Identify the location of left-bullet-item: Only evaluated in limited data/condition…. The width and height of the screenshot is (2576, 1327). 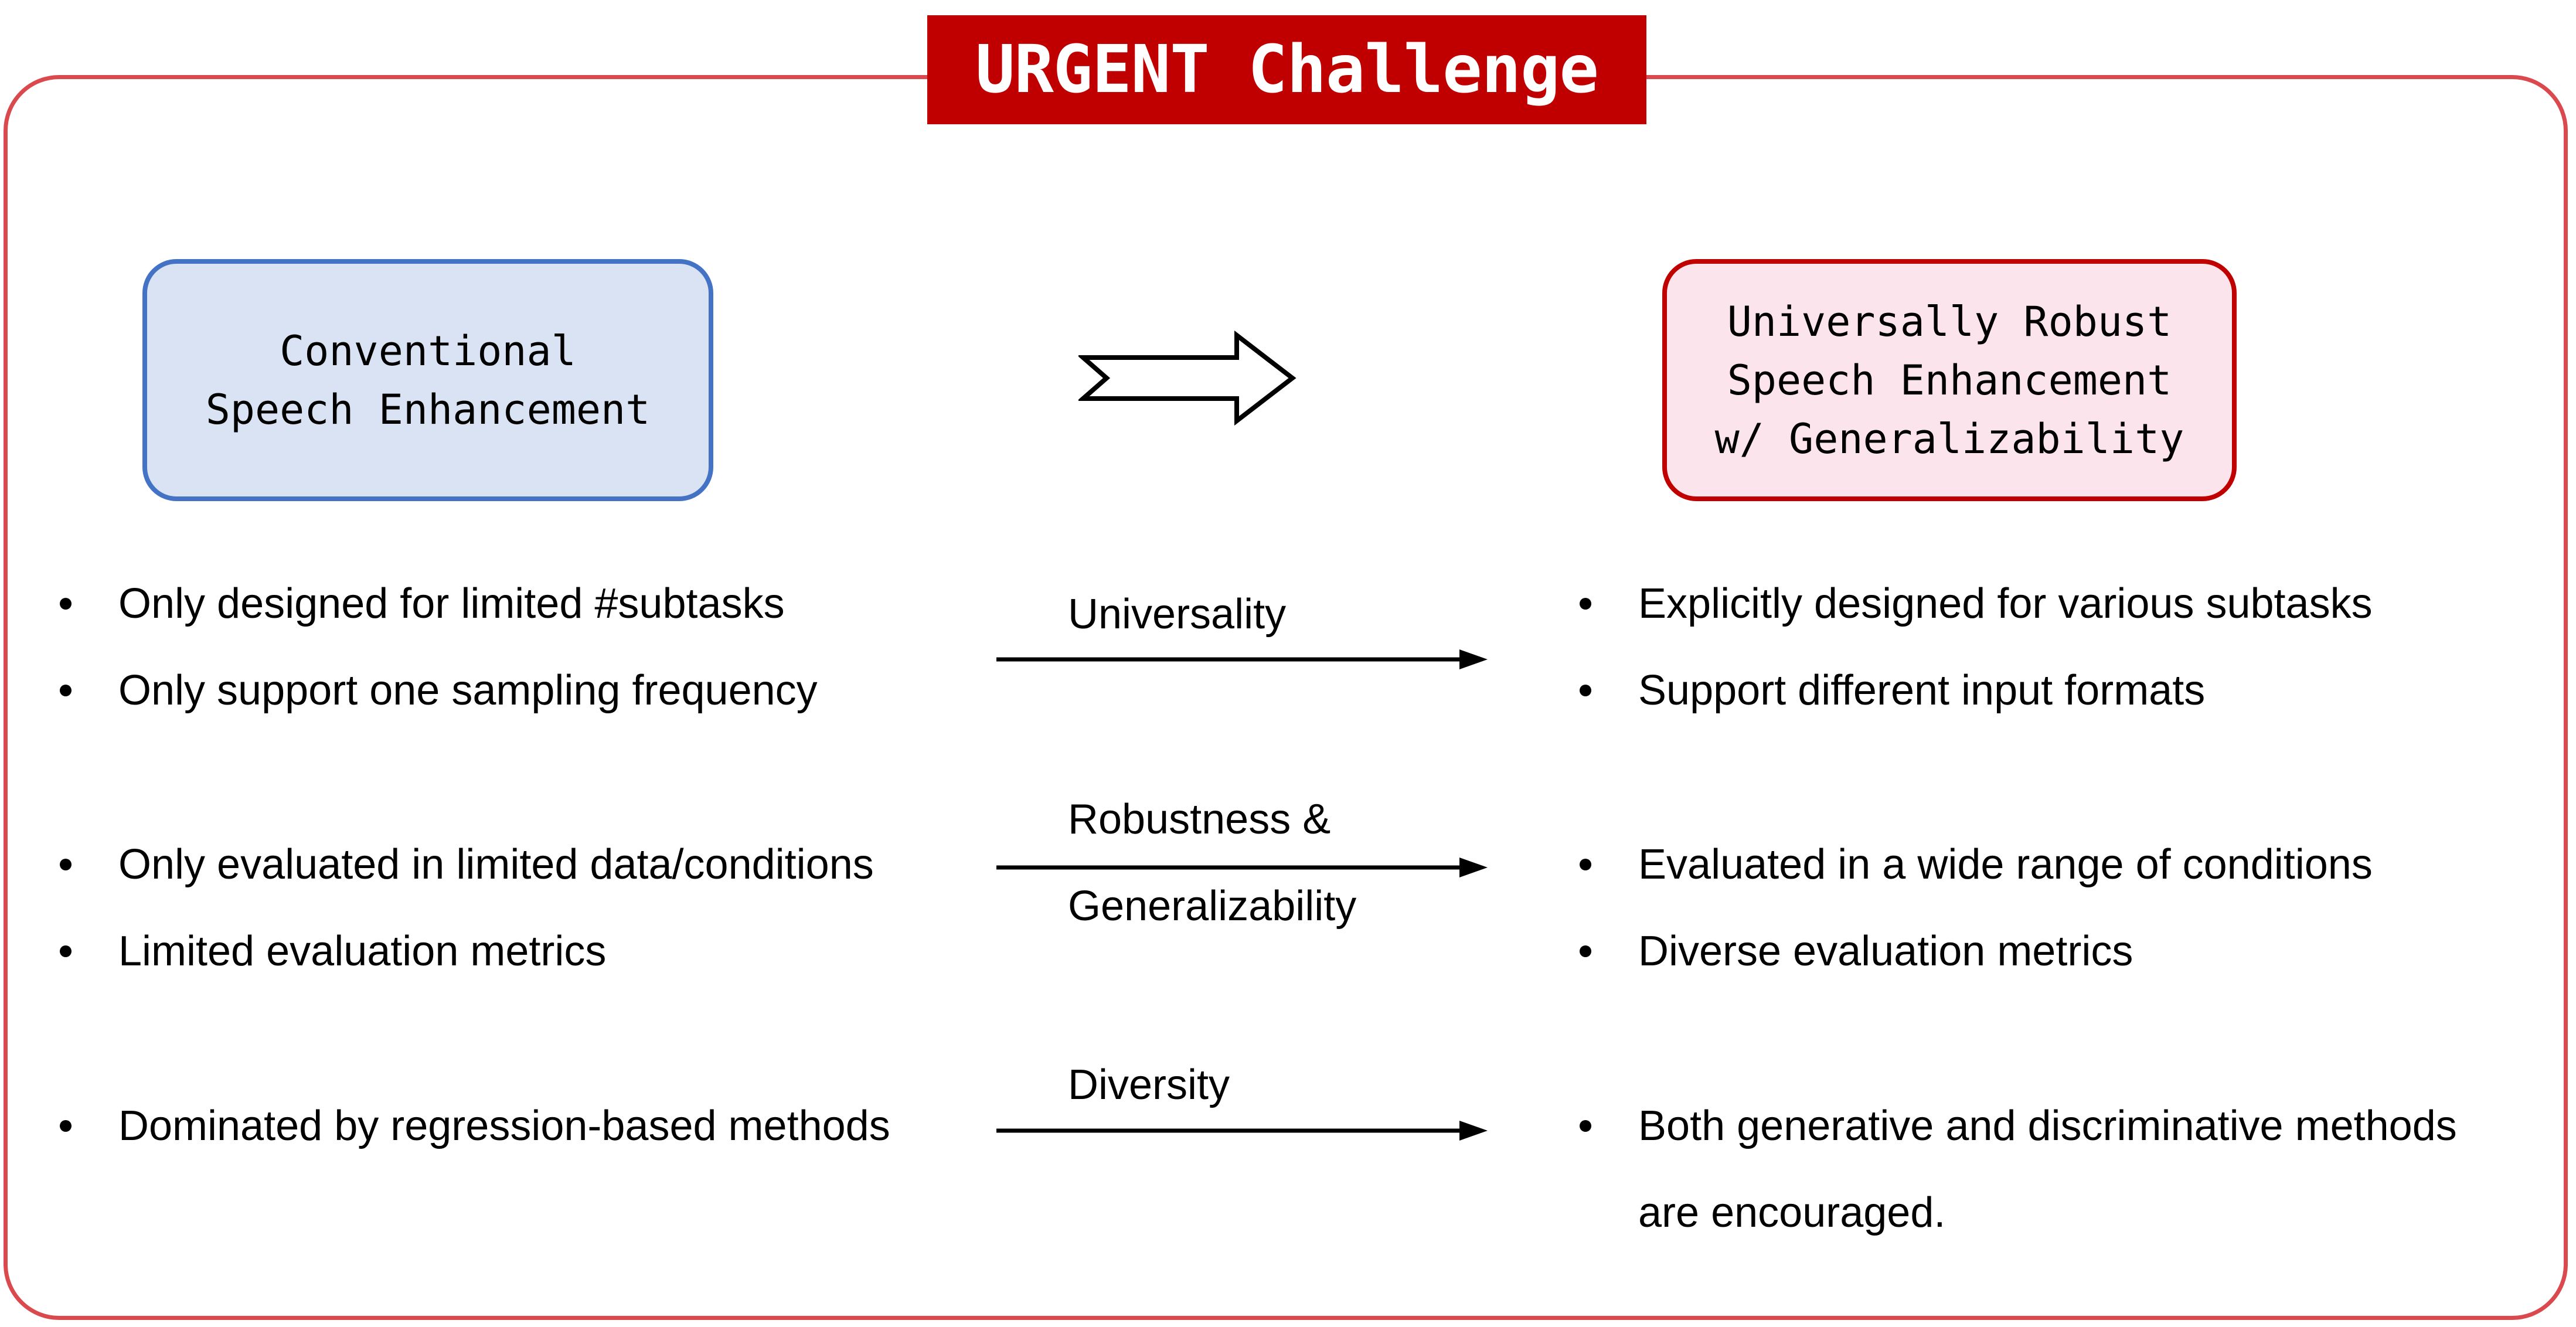
(437, 864).